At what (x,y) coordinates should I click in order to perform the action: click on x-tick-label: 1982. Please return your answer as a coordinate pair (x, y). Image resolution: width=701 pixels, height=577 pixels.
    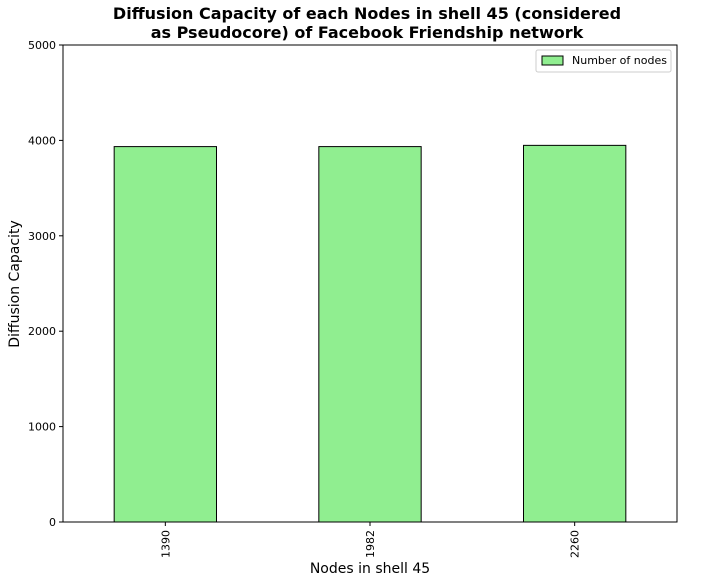
    Looking at the image, I should click on (370, 544).